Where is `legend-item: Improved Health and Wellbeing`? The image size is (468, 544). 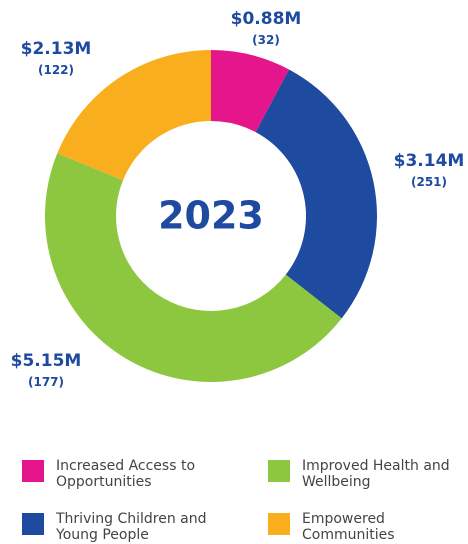 legend-item: Improved Health and Wellbeing is located at coordinates (365, 474).